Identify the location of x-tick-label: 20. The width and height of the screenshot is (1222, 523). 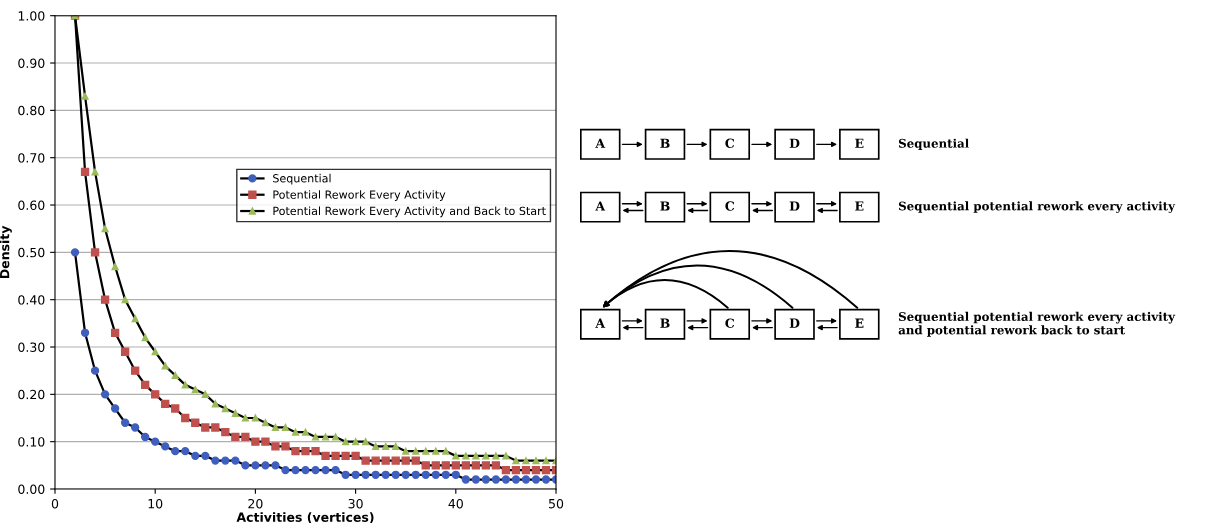
(255, 503).